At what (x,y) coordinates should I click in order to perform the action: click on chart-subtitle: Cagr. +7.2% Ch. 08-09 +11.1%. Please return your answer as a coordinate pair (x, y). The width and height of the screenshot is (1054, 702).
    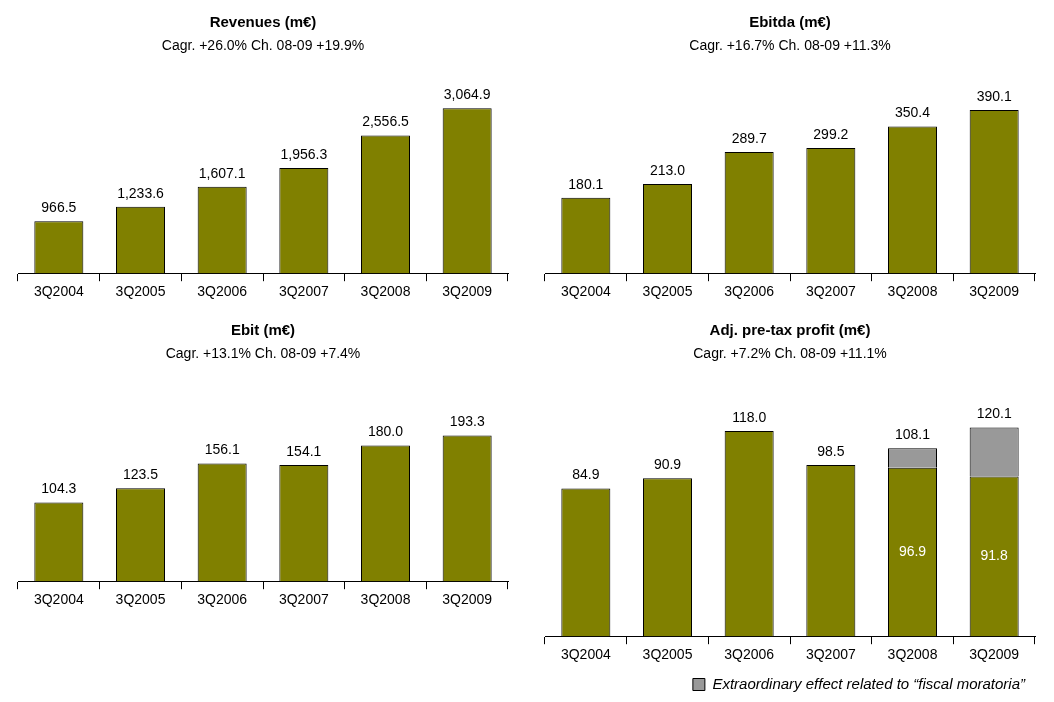
    Looking at the image, I should click on (790, 353).